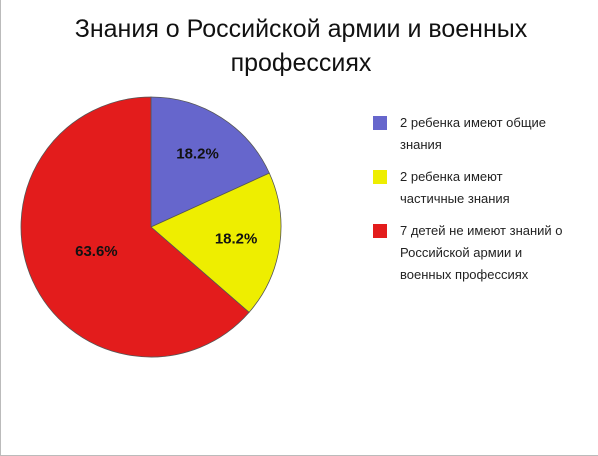  What do you see at coordinates (455, 187) in the screenshot?
I see `legend-label: 2 ребенка имеют частичные знания` at bounding box center [455, 187].